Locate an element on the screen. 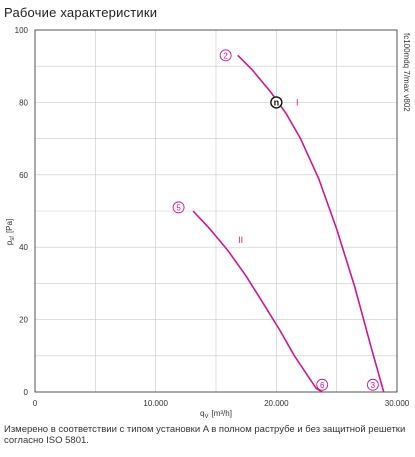 Image resolution: width=415 pixels, height=457 pixels. x-tick-label: 0 is located at coordinates (35, 403).